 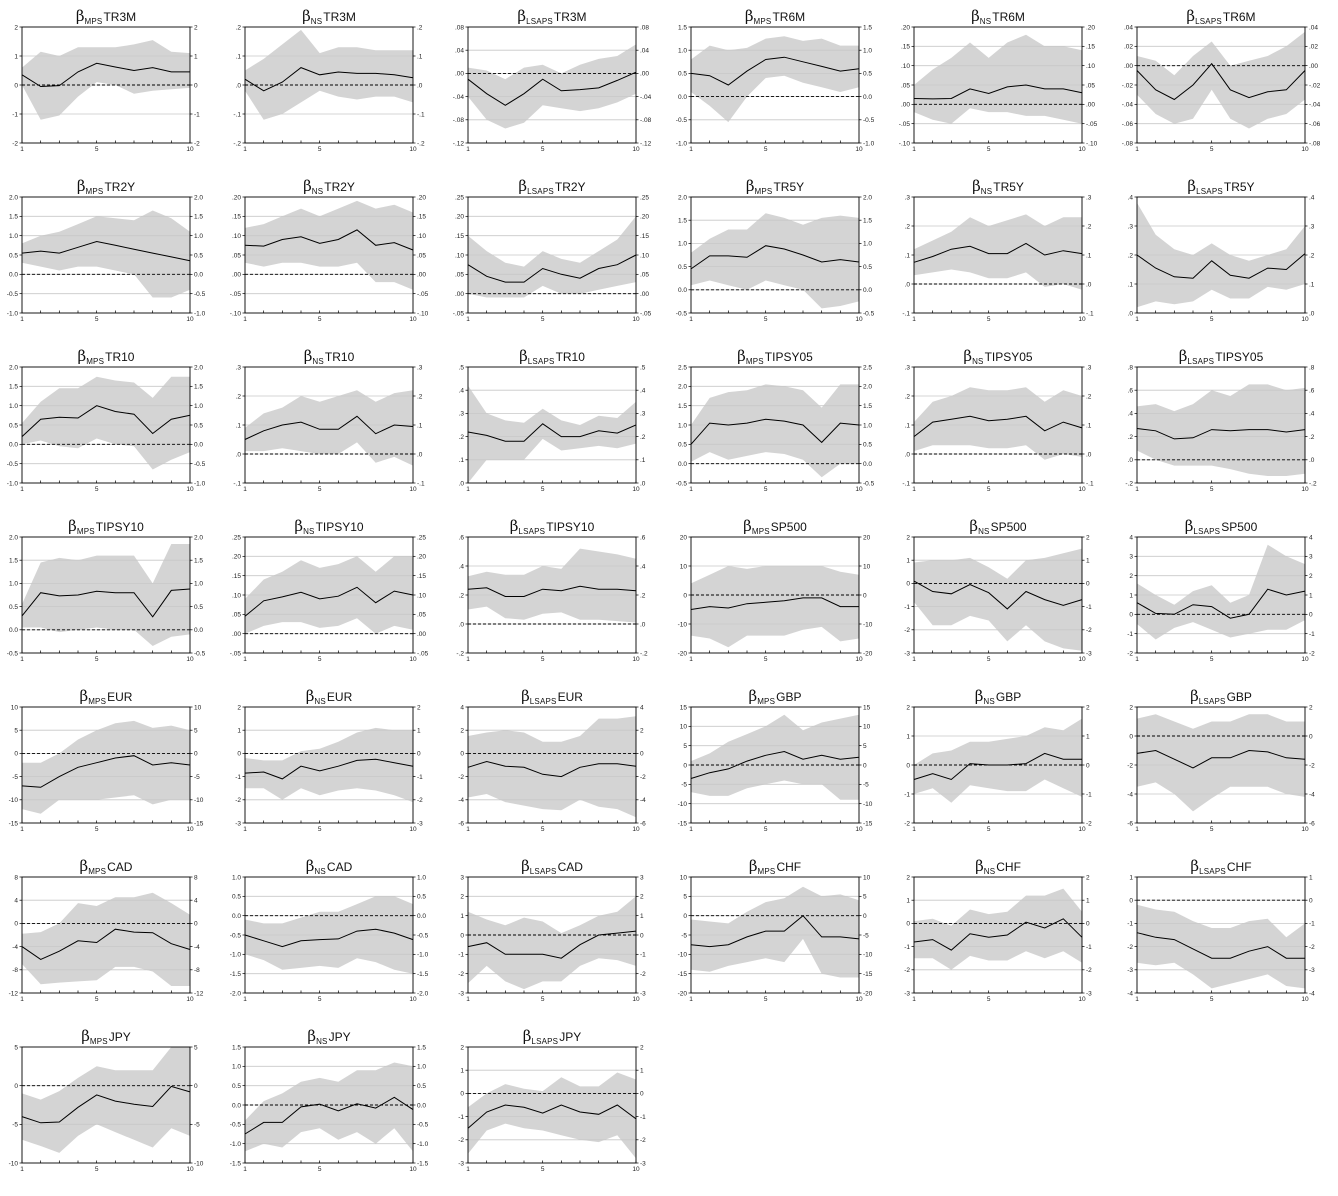 I want to click on y-tick-label-left: -.04, so click(x=1128, y=105).